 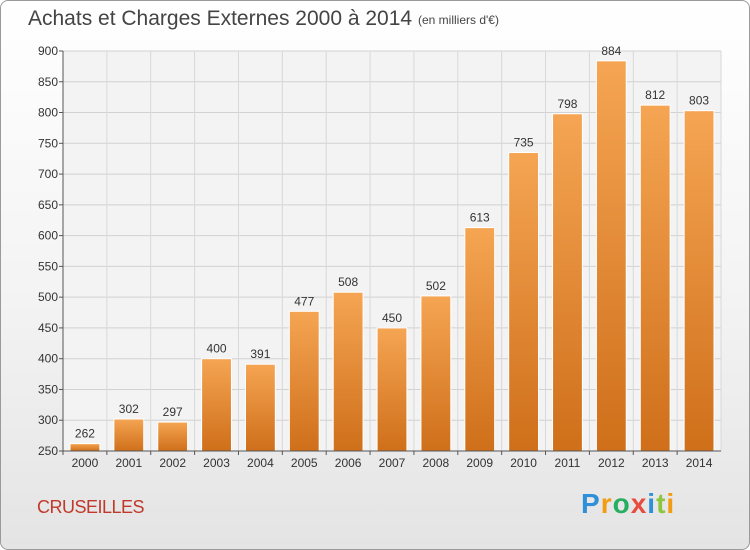 What do you see at coordinates (129, 409) in the screenshot?
I see `value-label-2001: 302` at bounding box center [129, 409].